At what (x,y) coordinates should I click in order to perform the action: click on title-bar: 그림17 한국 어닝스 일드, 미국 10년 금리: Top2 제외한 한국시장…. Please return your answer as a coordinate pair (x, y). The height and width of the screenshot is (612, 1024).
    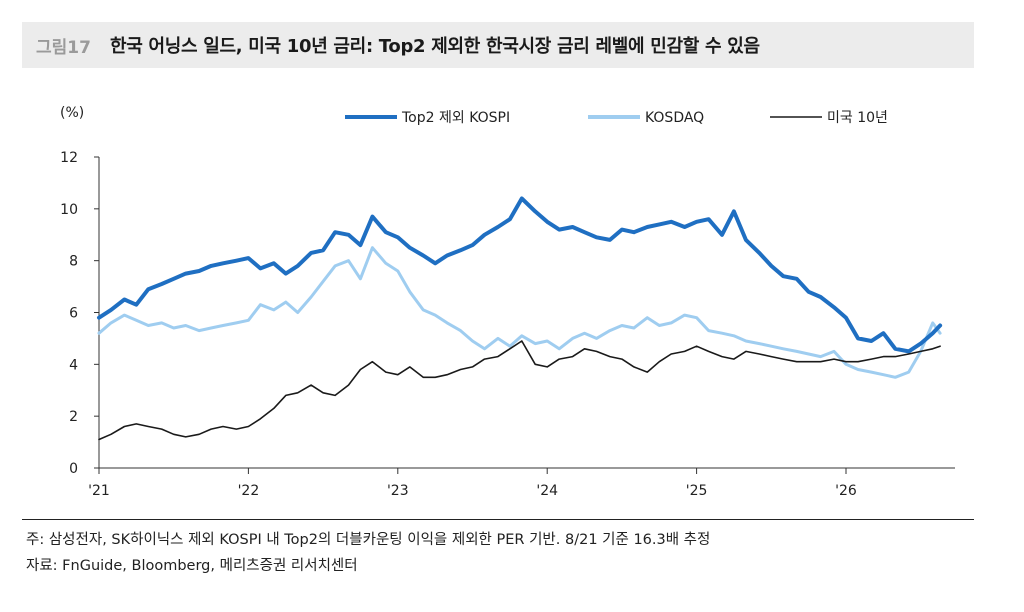
    Looking at the image, I should click on (498, 45).